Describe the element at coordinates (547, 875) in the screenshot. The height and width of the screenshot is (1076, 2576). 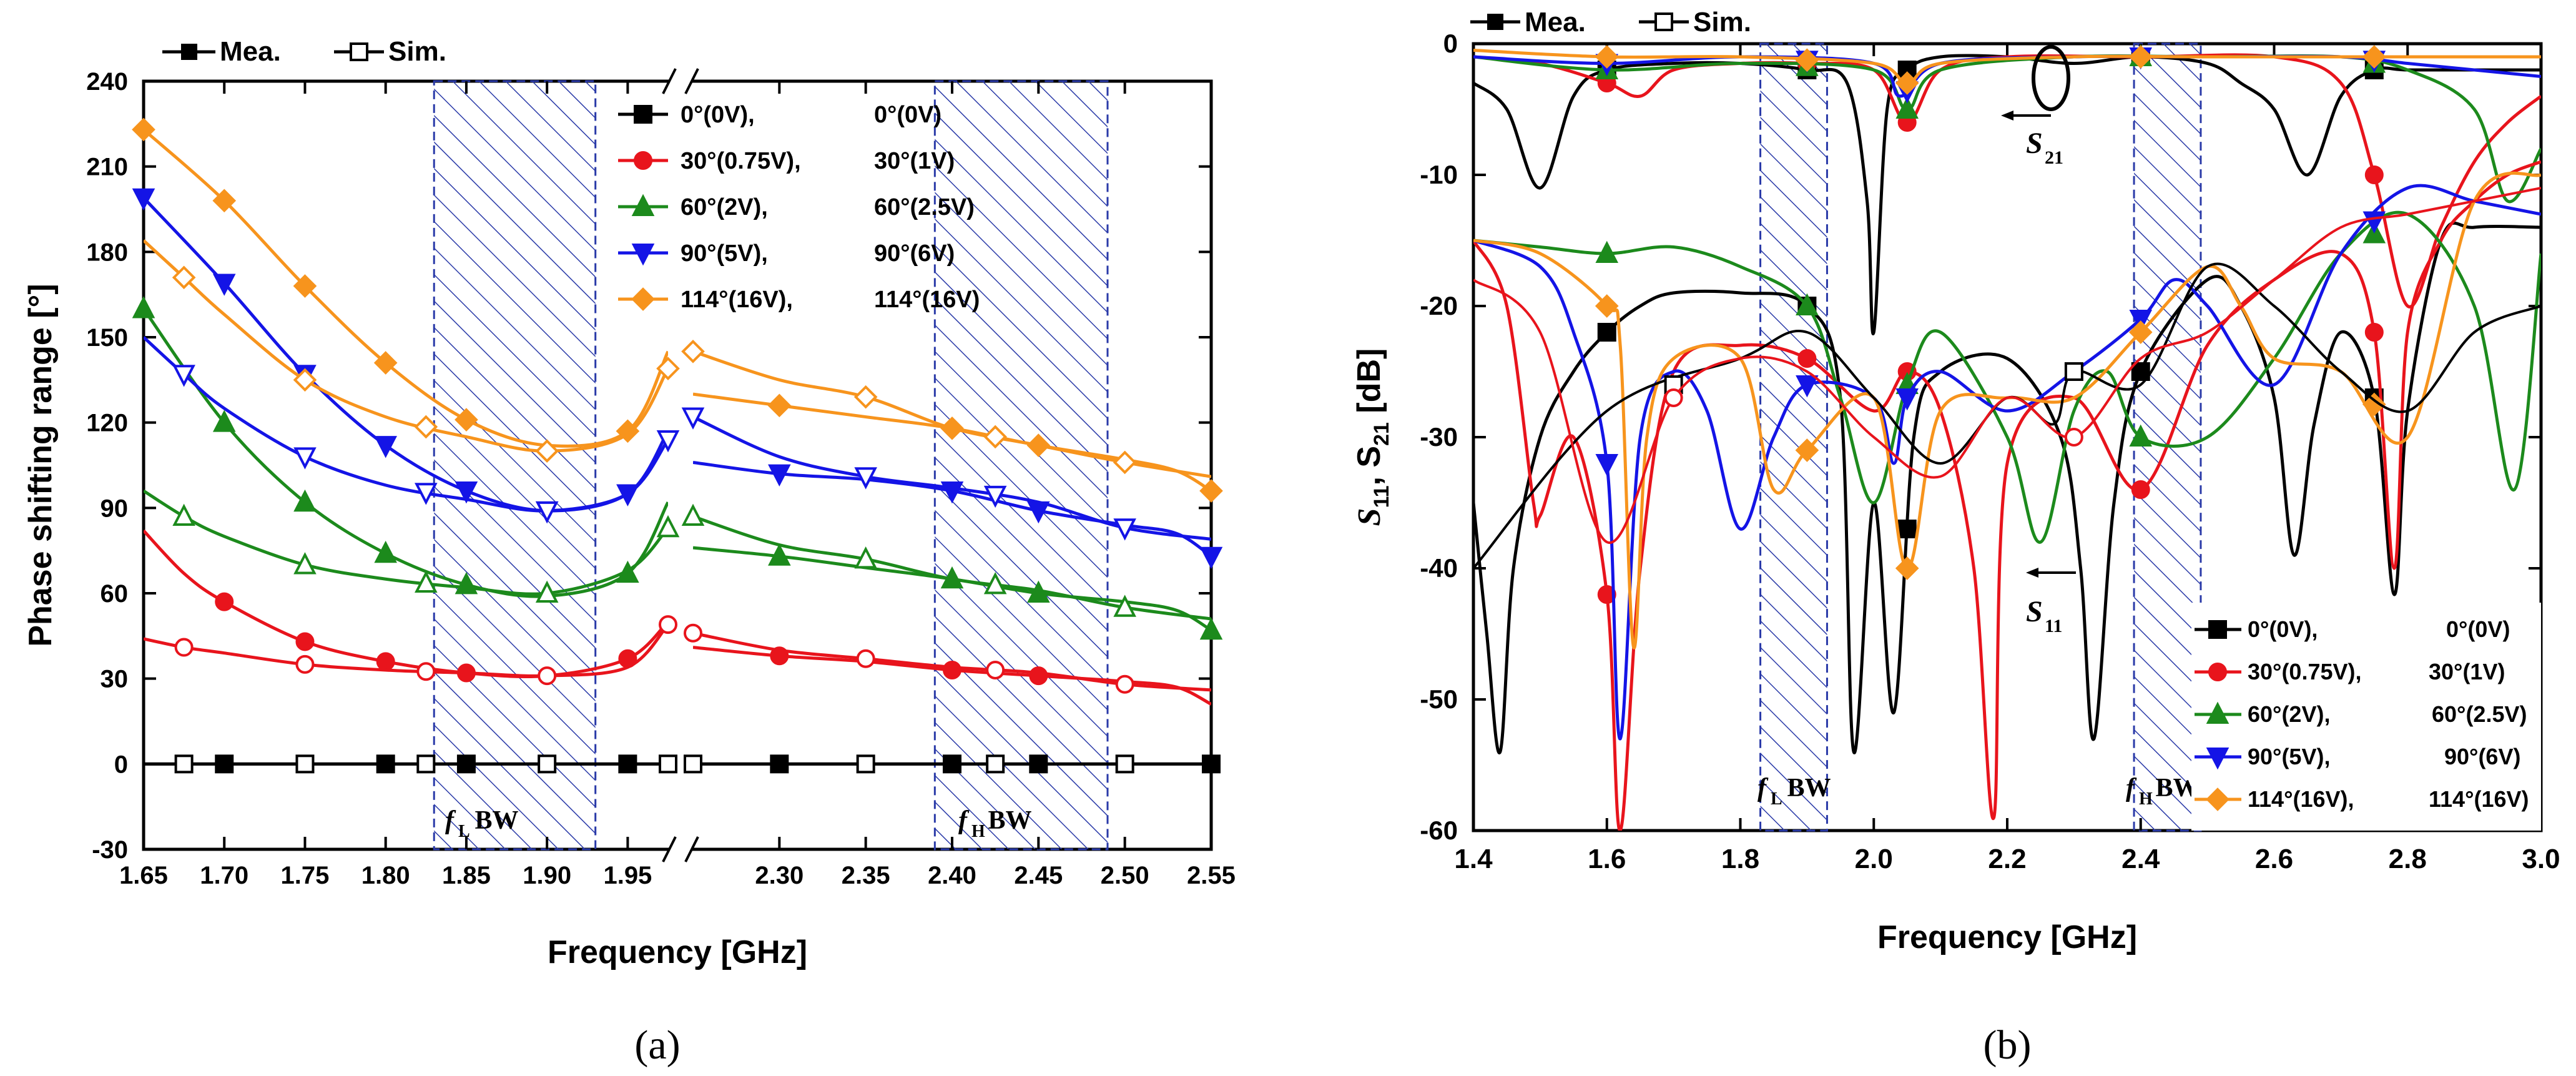
I see `x-tick-label: 1.90` at that location.